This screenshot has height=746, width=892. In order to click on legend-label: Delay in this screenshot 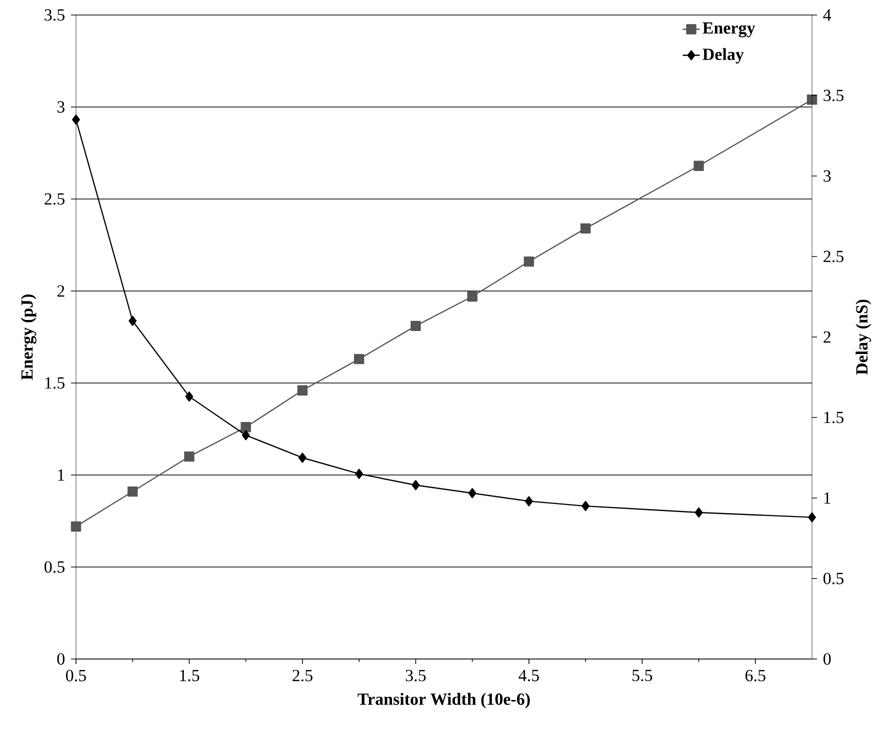, I will do `click(723, 56)`.